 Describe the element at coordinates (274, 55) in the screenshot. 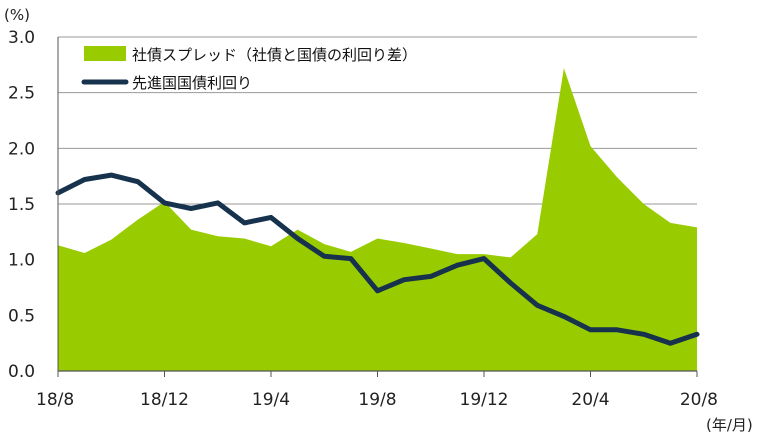

I see `legend-label-area: 社債スプレッド（社債と国債の利回り差）` at that location.